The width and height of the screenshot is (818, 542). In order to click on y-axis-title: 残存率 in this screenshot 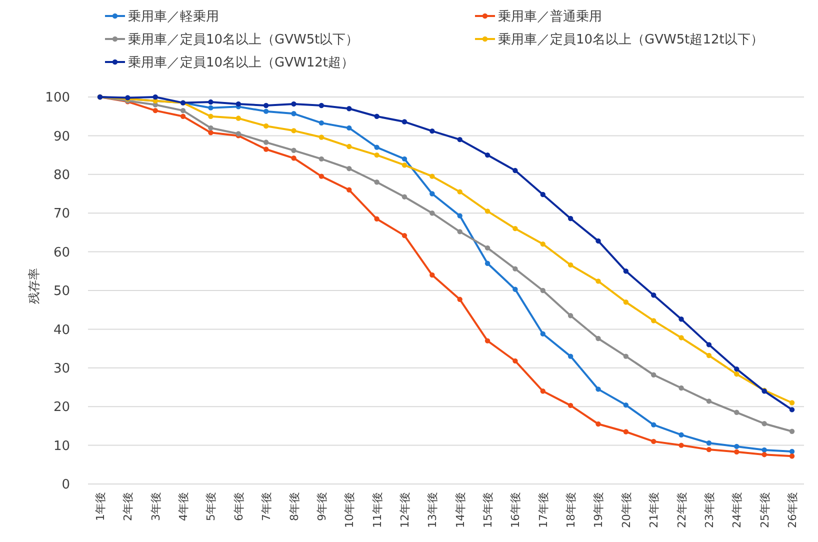, I will do `click(34, 286)`.